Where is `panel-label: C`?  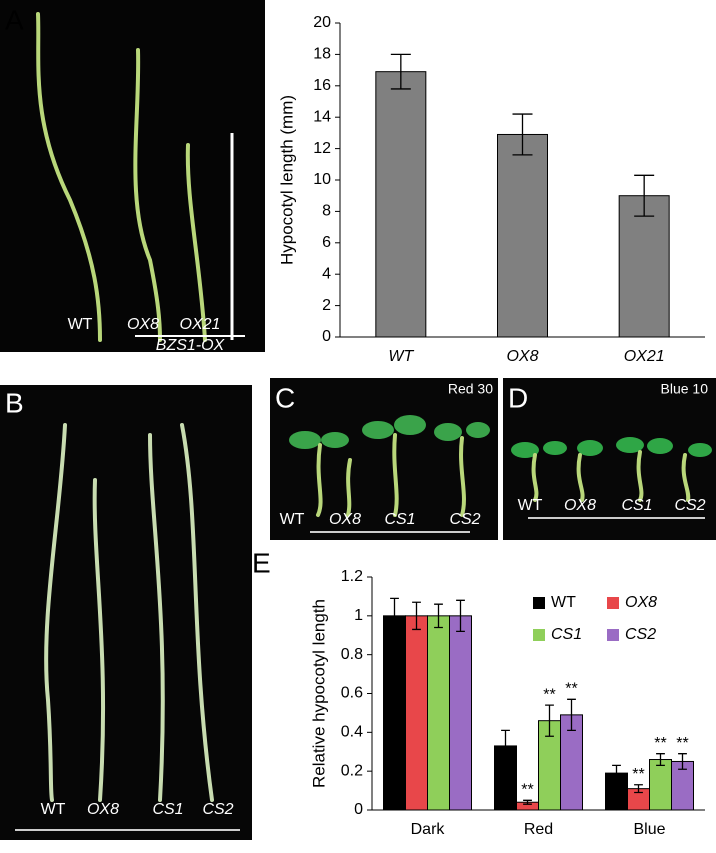 panel-label: C is located at coordinates (285, 397).